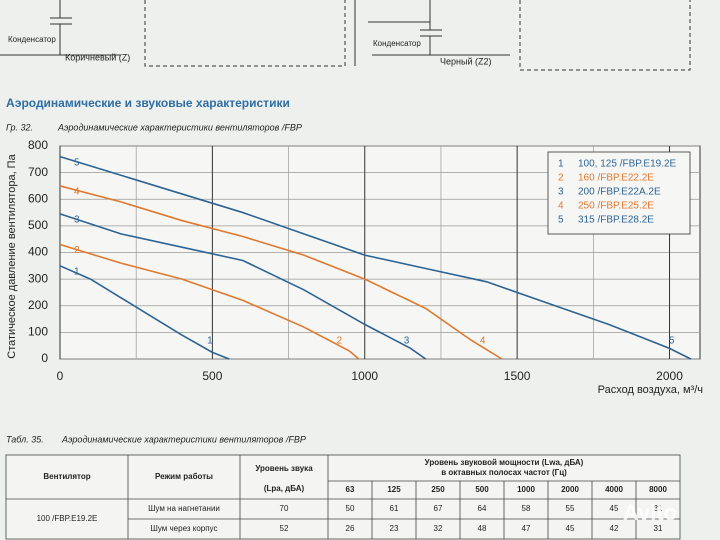 The height and width of the screenshot is (540, 720). Describe the element at coordinates (482, 489) in the screenshot. I see `table-cell: 500` at that location.